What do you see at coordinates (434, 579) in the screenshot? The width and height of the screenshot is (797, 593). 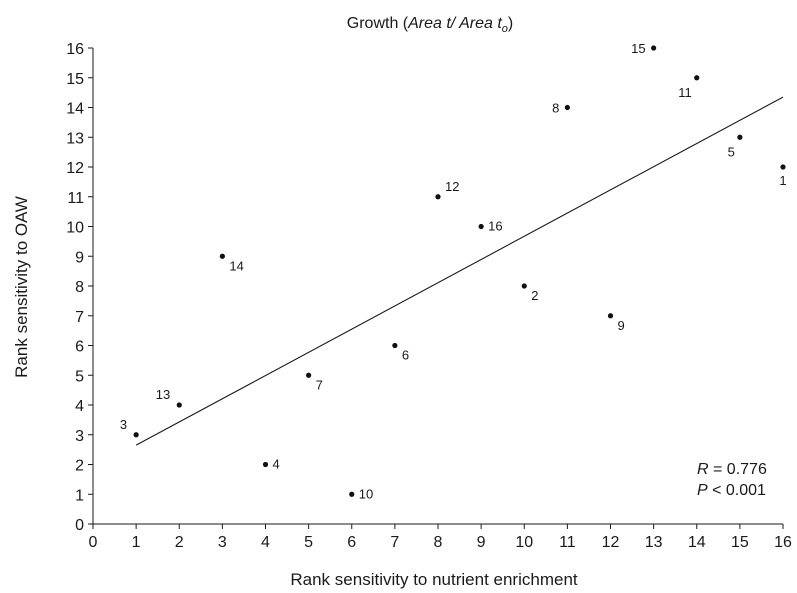 I see `x-axis-label: Rank sensitivity to nutrient enrichment` at bounding box center [434, 579].